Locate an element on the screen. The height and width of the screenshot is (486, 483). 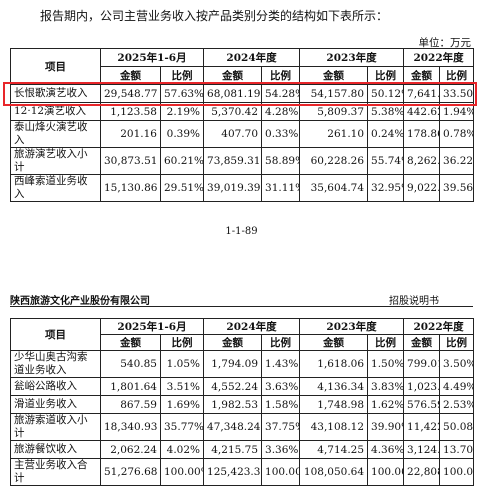
table-cell: 泰山烽火演艺收入 is located at coordinates (55, 134).